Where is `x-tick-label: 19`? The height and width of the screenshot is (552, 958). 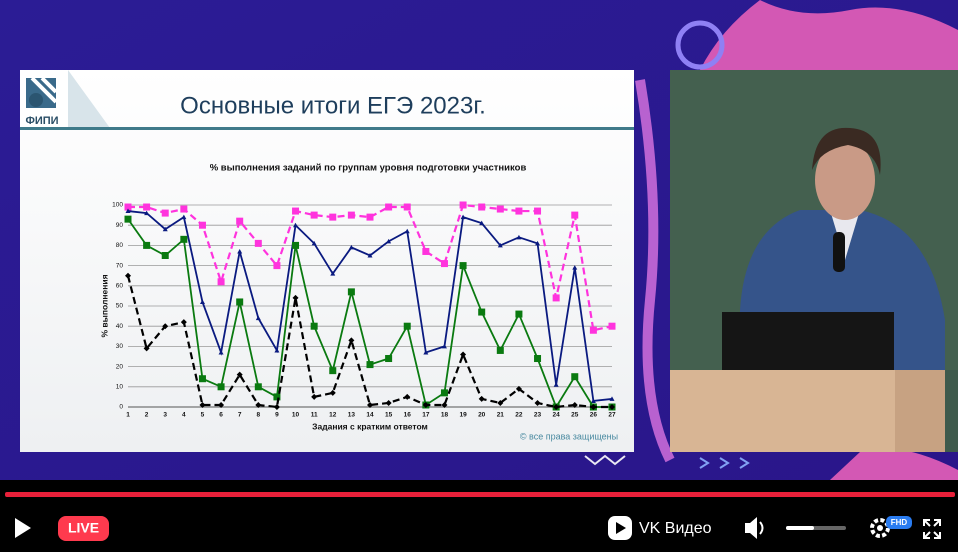 x-tick-label: 19 is located at coordinates (463, 415).